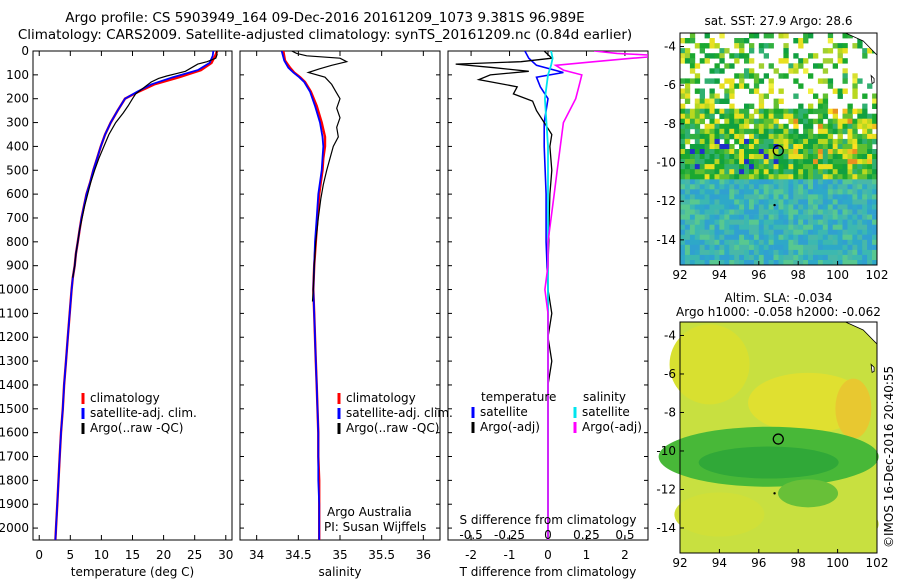  Describe the element at coordinates (14, 313) in the screenshot. I see `depth-tick-label: 1100` at that location.